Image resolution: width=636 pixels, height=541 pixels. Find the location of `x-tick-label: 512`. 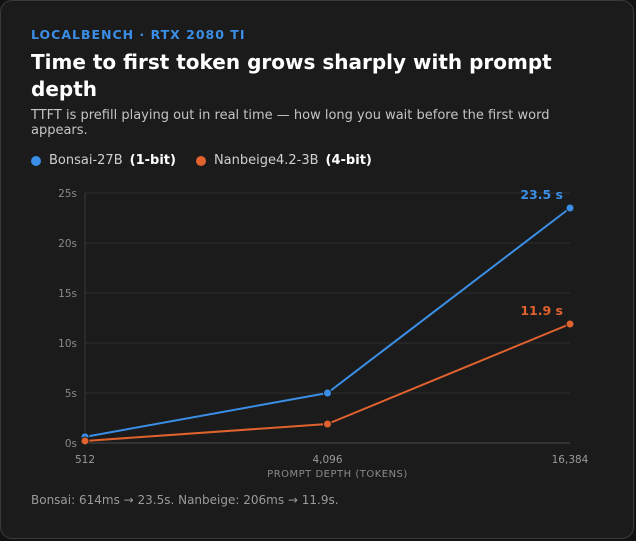

x-tick-label: 512 is located at coordinates (85, 460).